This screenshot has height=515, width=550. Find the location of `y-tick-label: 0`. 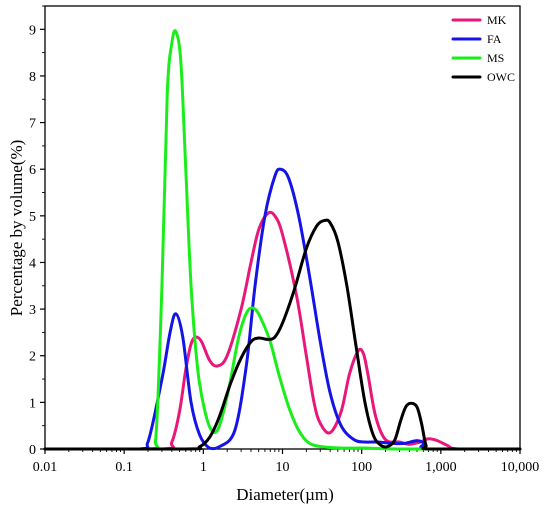

y-tick-label: 0 is located at coordinates (32, 450).